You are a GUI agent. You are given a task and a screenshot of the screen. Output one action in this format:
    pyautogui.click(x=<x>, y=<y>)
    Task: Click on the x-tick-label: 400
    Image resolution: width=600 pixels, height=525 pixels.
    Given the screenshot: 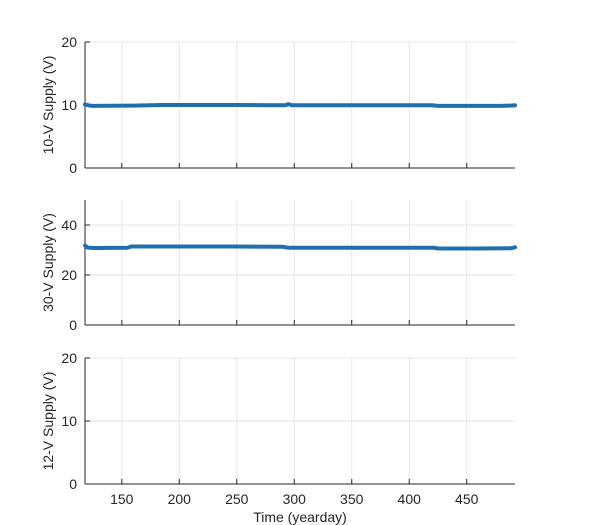 What is the action you would take?
    pyautogui.click(x=410, y=499)
    